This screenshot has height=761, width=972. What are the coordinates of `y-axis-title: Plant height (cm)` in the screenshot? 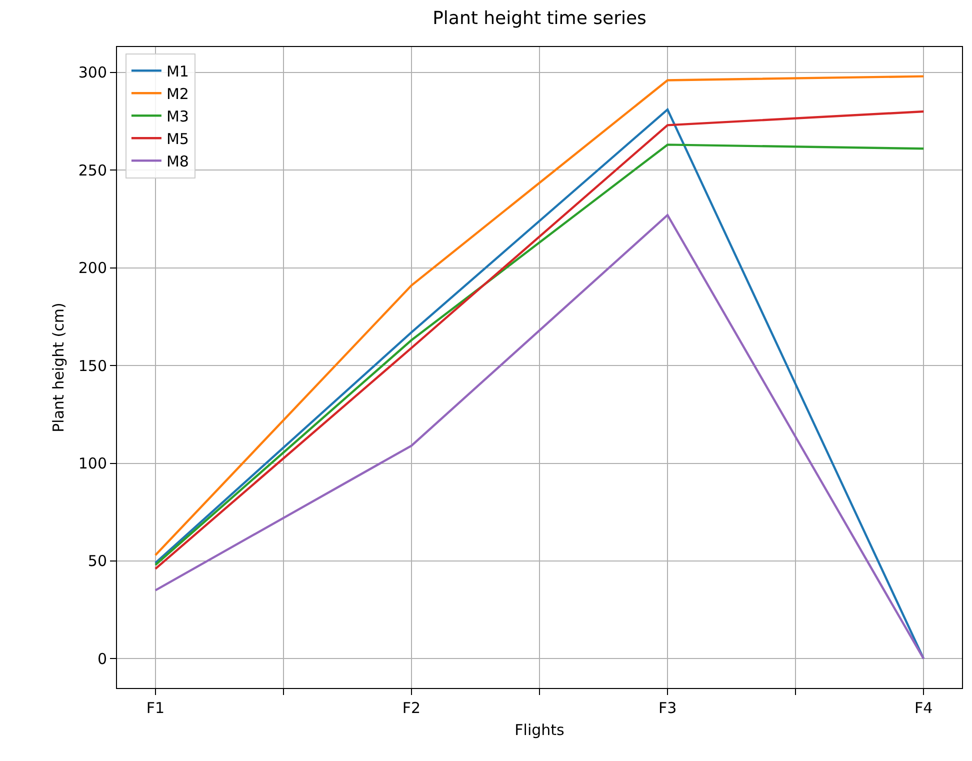 It's located at (59, 367).